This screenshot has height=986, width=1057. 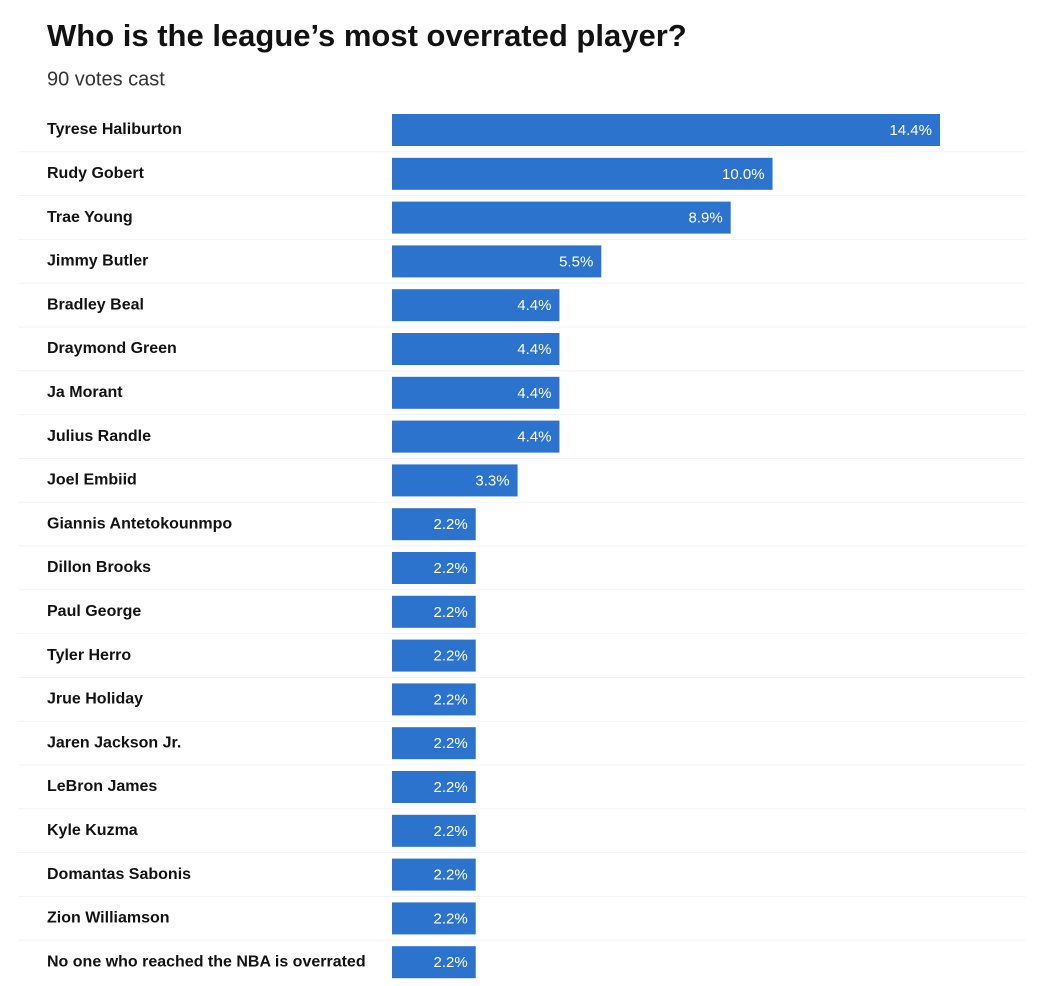 What do you see at coordinates (95, 699) in the screenshot?
I see `category-label: Jrue Holiday` at bounding box center [95, 699].